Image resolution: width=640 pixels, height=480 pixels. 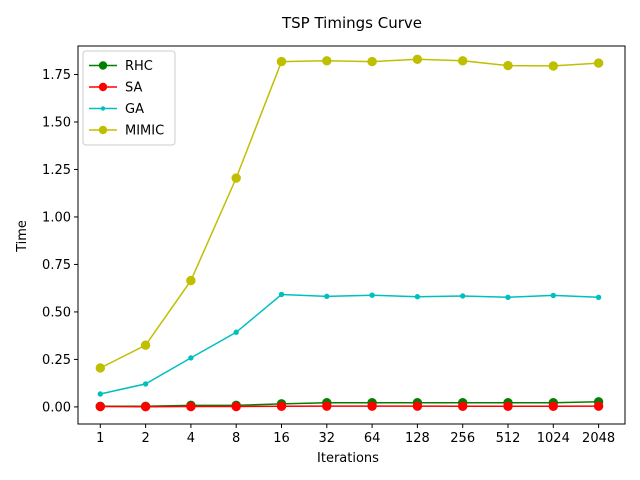 What do you see at coordinates (372, 438) in the screenshot?
I see `x-tick-label: 64` at bounding box center [372, 438].